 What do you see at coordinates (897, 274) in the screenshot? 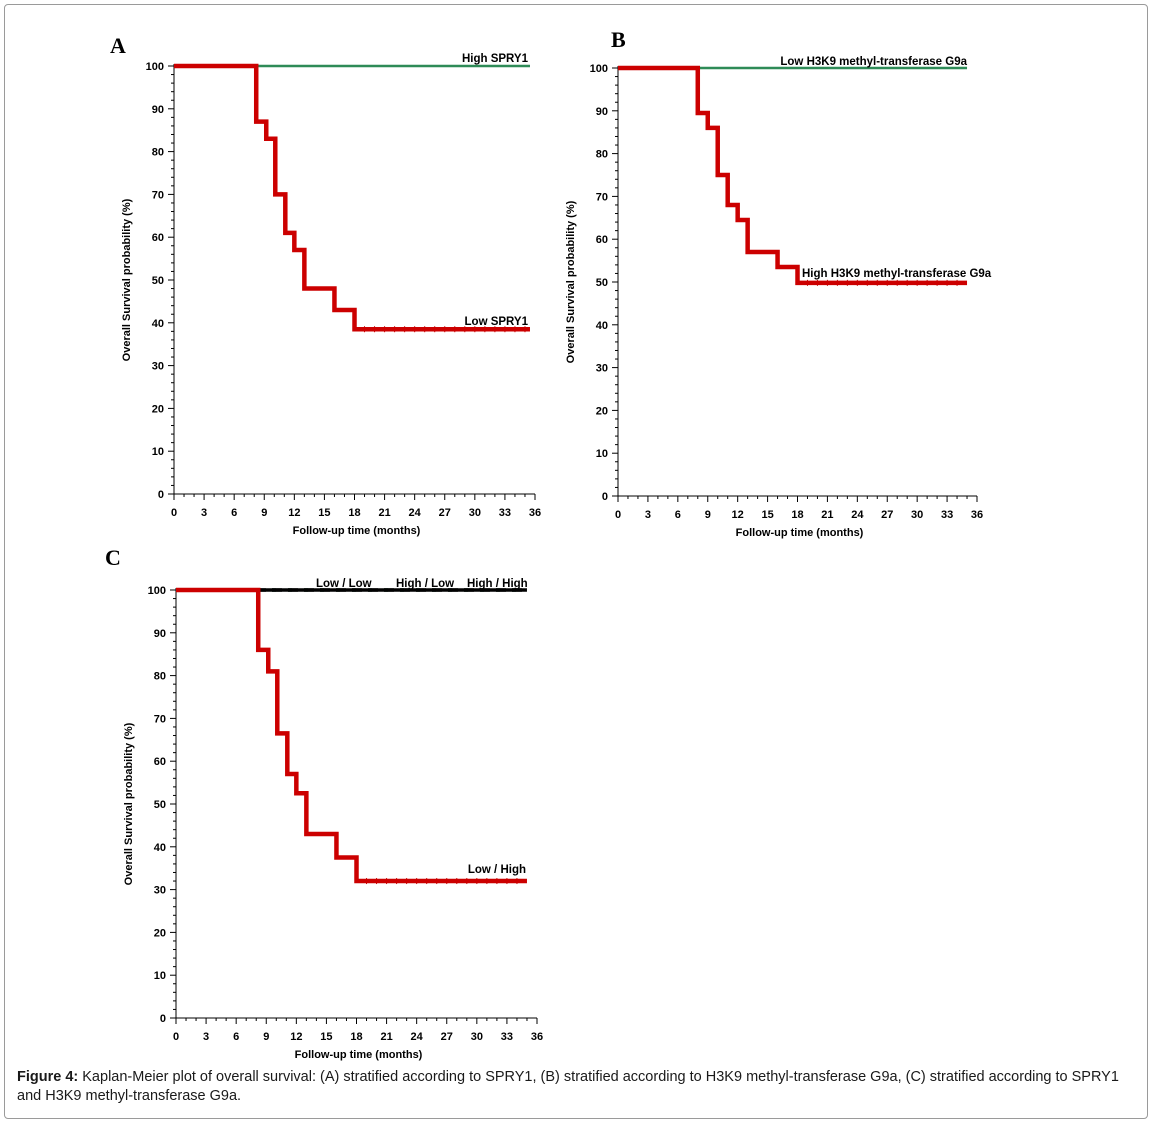
I see `series-label: High H3K9 methyl-transferase G9a` at bounding box center [897, 274].